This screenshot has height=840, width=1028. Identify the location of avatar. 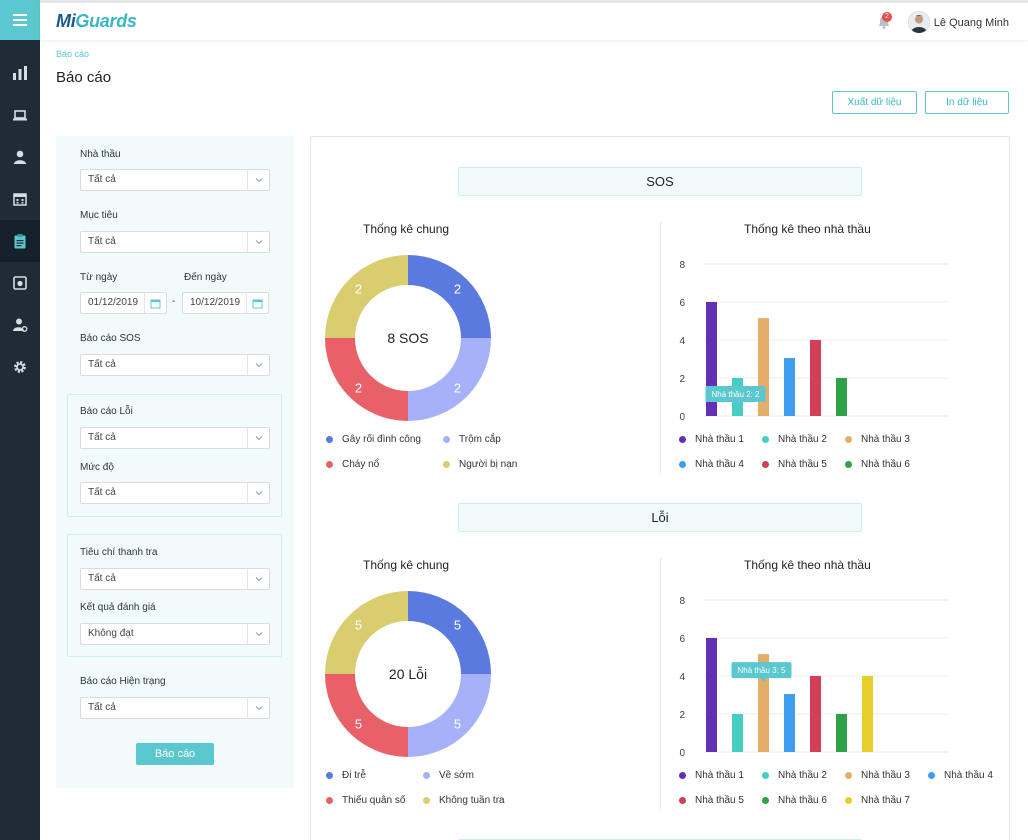
(919, 22).